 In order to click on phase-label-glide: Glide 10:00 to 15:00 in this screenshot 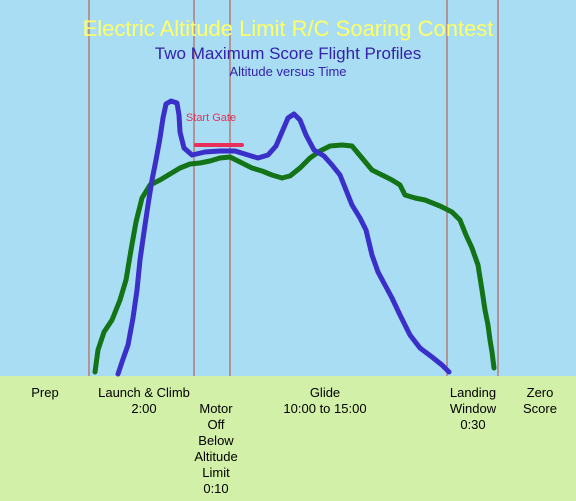, I will do `click(325, 401)`.